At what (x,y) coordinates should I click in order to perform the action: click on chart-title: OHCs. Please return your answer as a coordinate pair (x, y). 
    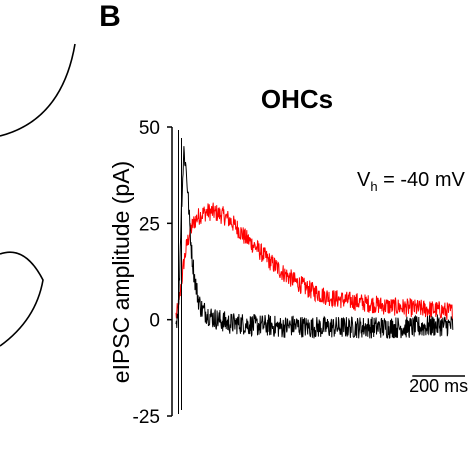
    Looking at the image, I should click on (297, 99).